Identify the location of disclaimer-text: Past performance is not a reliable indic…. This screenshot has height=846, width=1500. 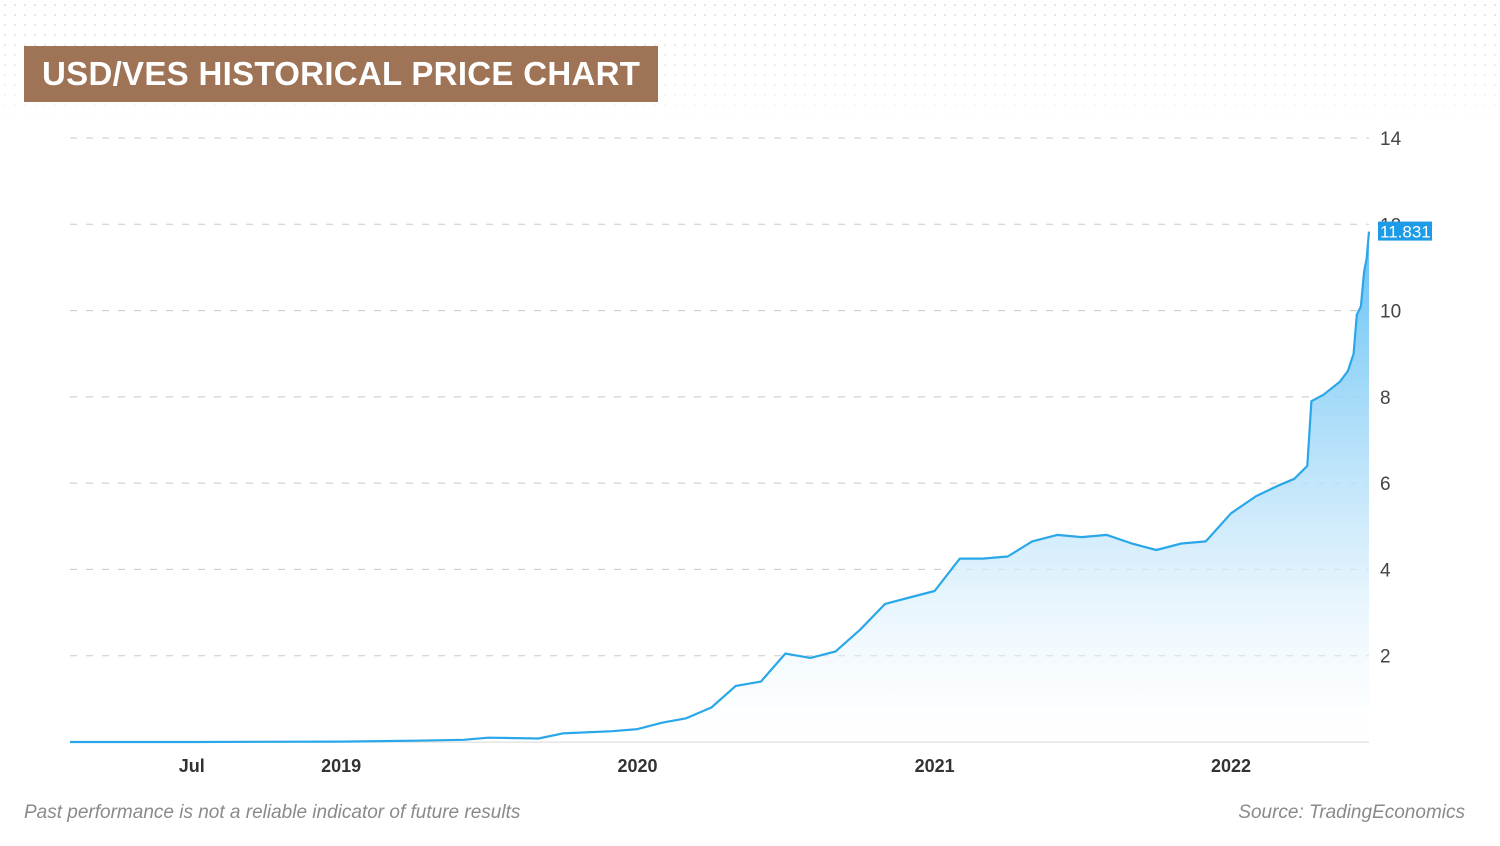
(272, 812).